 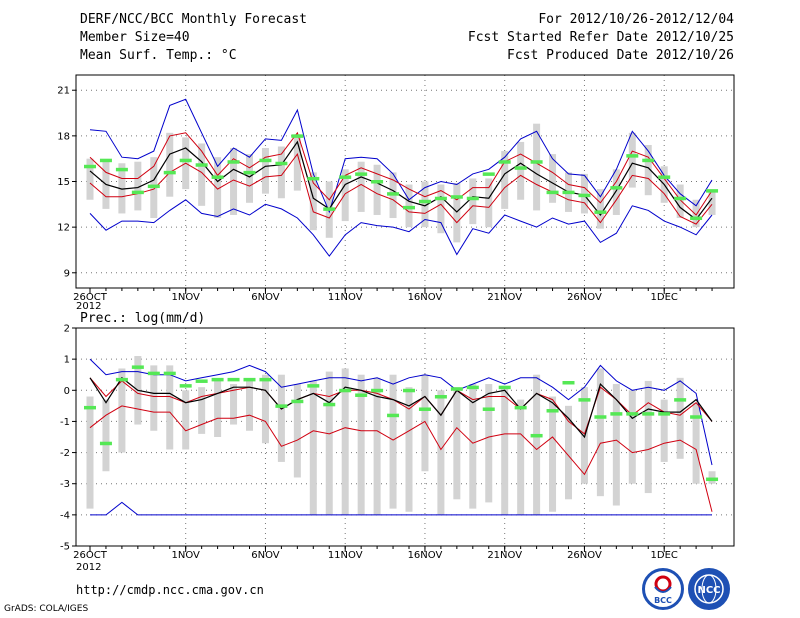 I want to click on x-tick-label: 1NOV, so click(x=186, y=297).